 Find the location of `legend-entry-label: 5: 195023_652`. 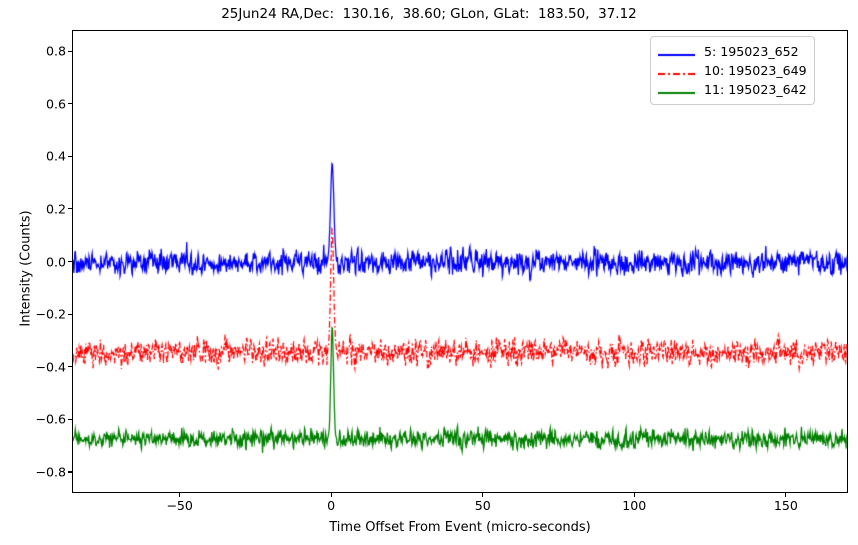

legend-entry-label: 5: 195023_652 is located at coordinates (751, 51).